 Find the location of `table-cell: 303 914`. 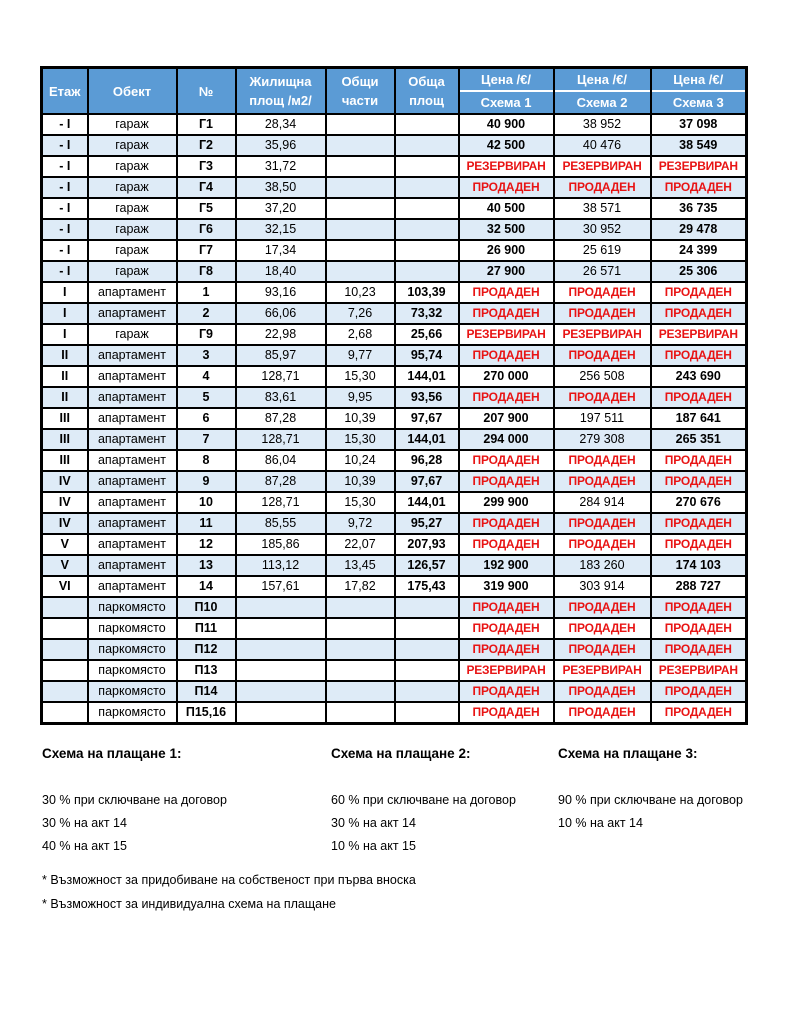

table-cell: 303 914 is located at coordinates (602, 586).